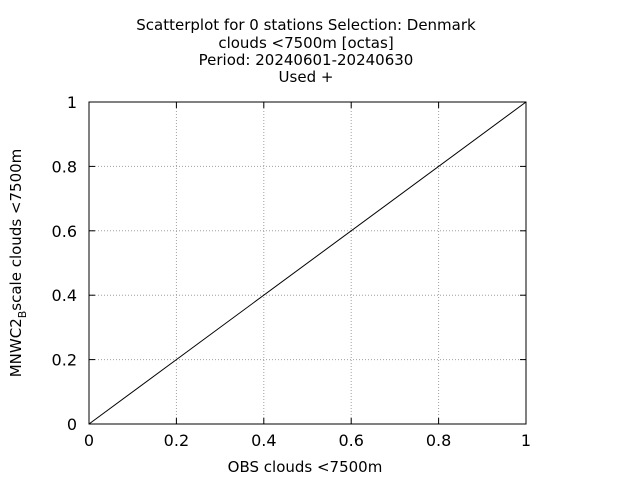  I want to click on y-axis-label-subscript: B, so click(22, 315).